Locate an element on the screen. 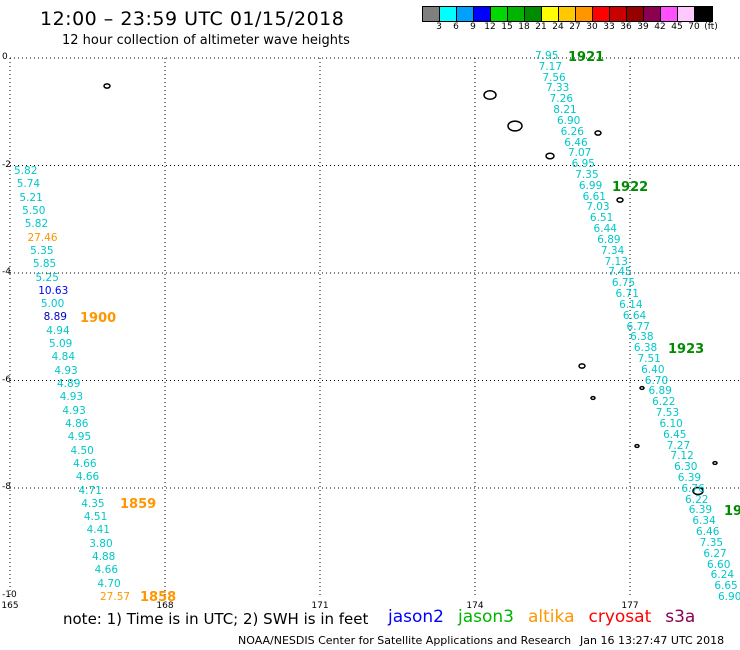 This screenshot has height=650, width=740. west-track-value: 5.74 is located at coordinates (28, 184).